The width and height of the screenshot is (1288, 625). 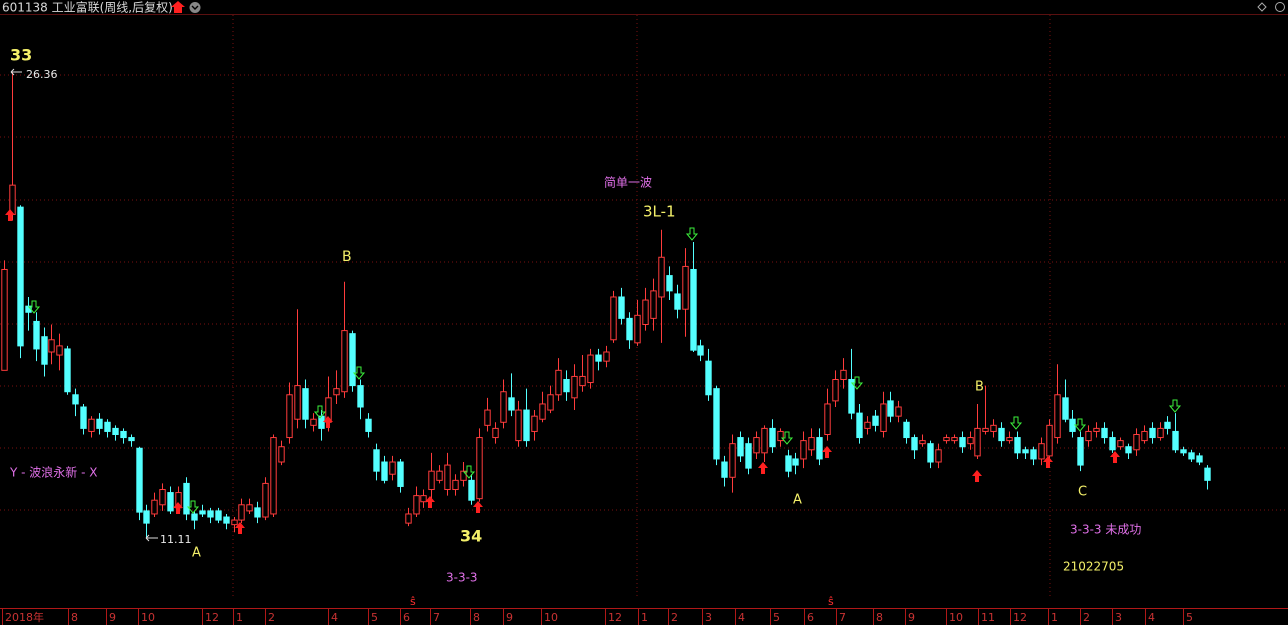 What do you see at coordinates (1280, 7) in the screenshot?
I see `header-circle-icon` at bounding box center [1280, 7].